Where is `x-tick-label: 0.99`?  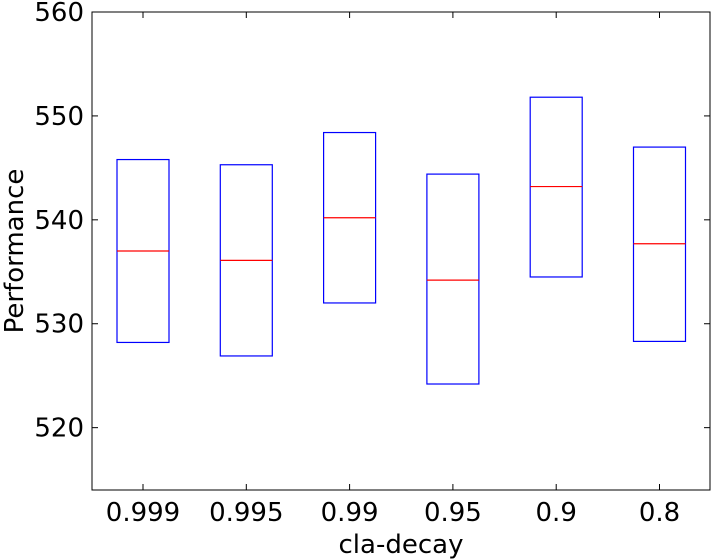
x-tick-label: 0.99 is located at coordinates (350, 513).